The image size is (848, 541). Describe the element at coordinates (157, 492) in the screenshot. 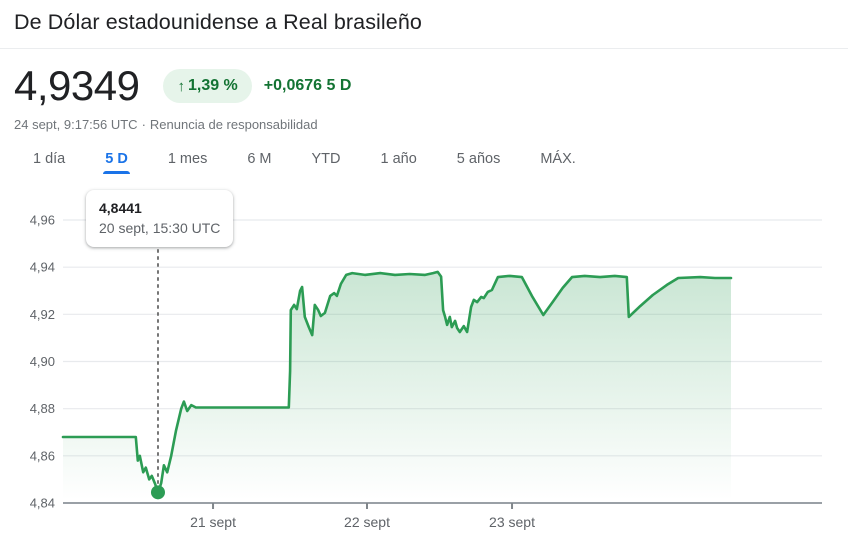

I see `marker-dot` at that location.